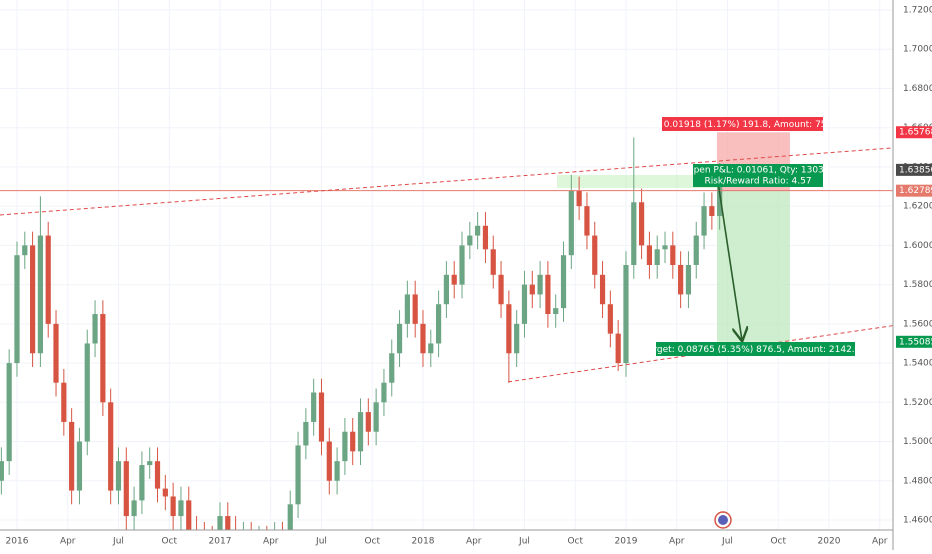 The height and width of the screenshot is (554, 932). Describe the element at coordinates (917, 207) in the screenshot. I see `y-tick-label: 1.62000` at that location.